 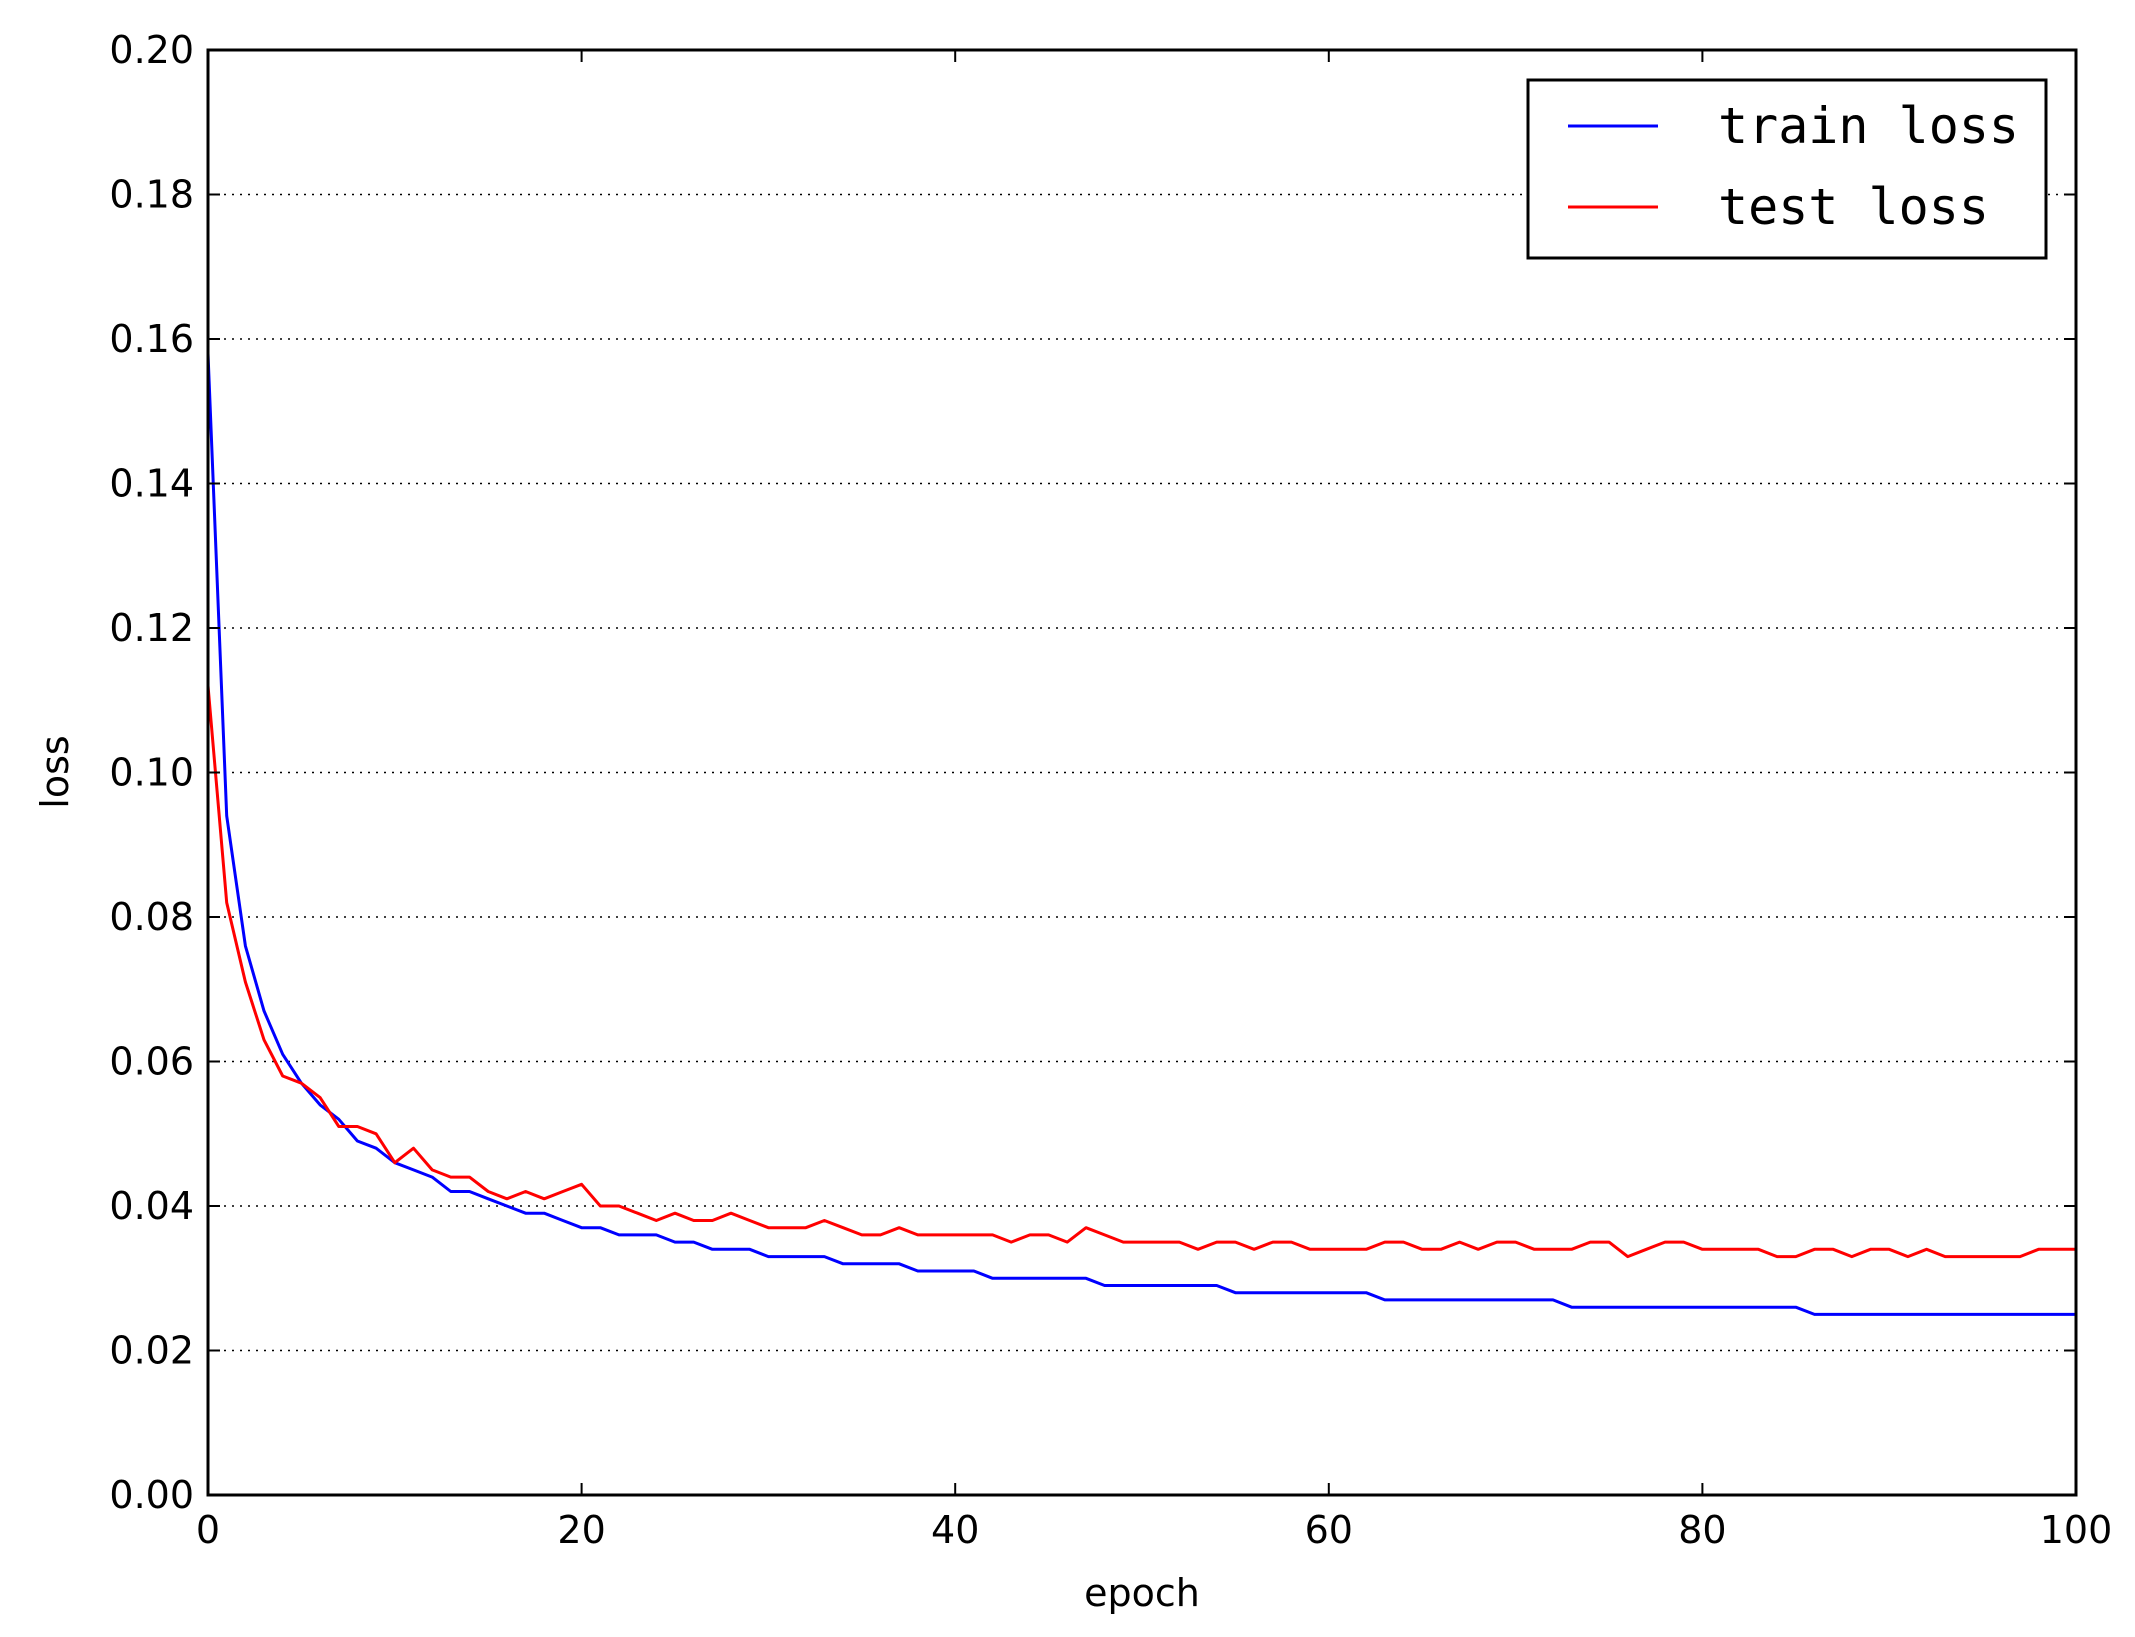 What do you see at coordinates (151, 1351) in the screenshot?
I see `y-tick-label: 0.02` at bounding box center [151, 1351].